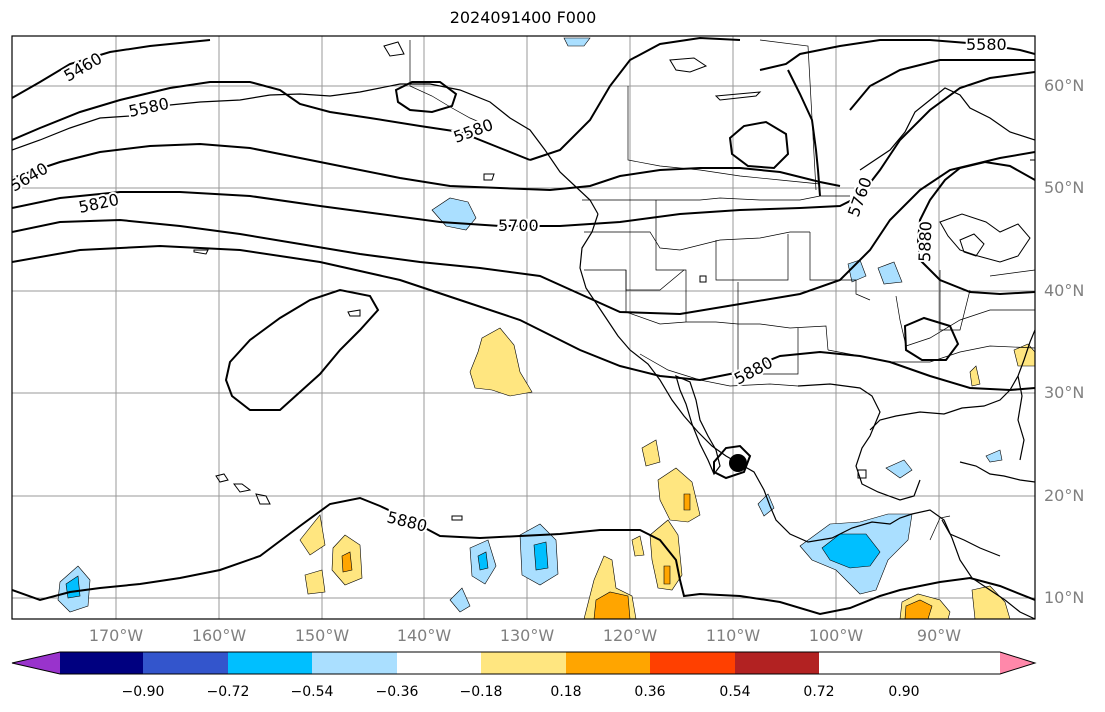 The image size is (1105, 712). What do you see at coordinates (836, 635) in the screenshot?
I see `lon-label: 100°W` at bounding box center [836, 635].